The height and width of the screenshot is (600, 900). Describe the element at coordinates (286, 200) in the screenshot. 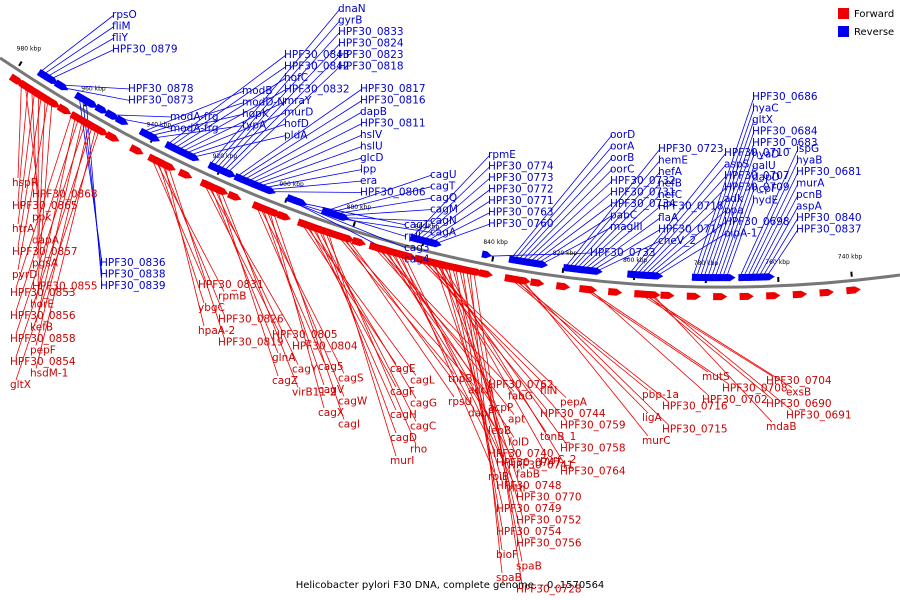

I see `scale-tick` at that location.